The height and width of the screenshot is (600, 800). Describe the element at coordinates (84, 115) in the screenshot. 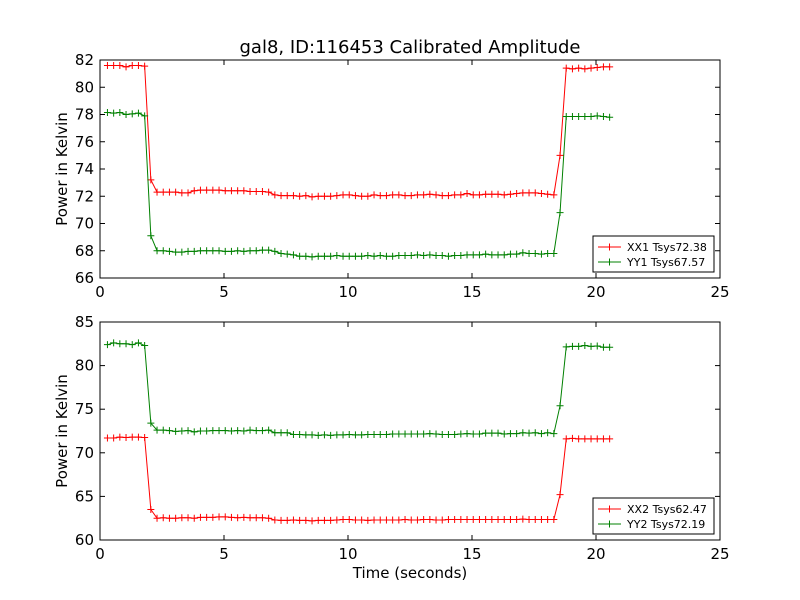

I see `y-tick-label: 78` at that location.